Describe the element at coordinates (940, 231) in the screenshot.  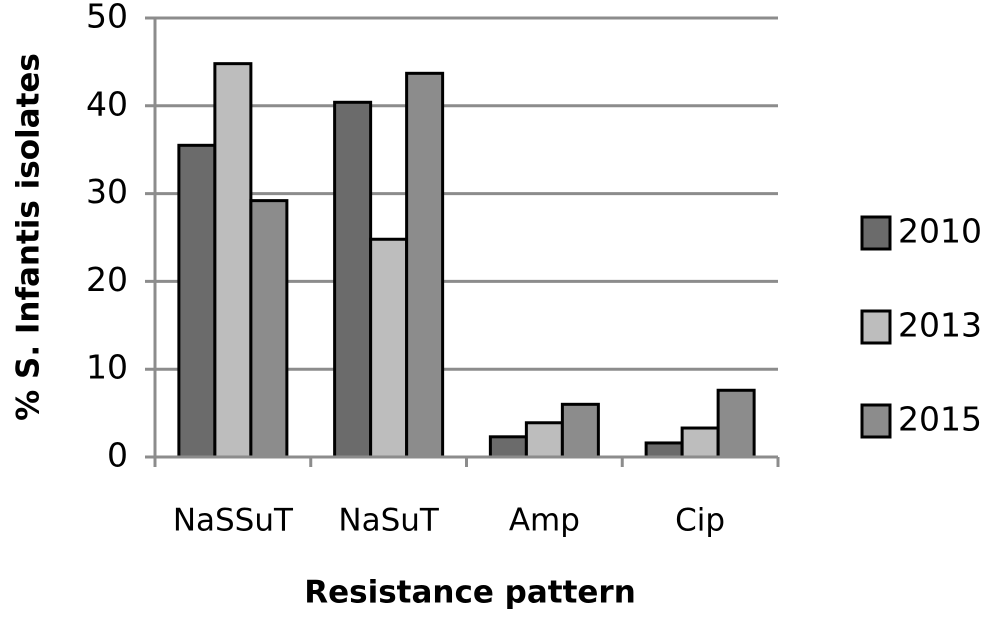
I see `legend-label: 2010` at that location.